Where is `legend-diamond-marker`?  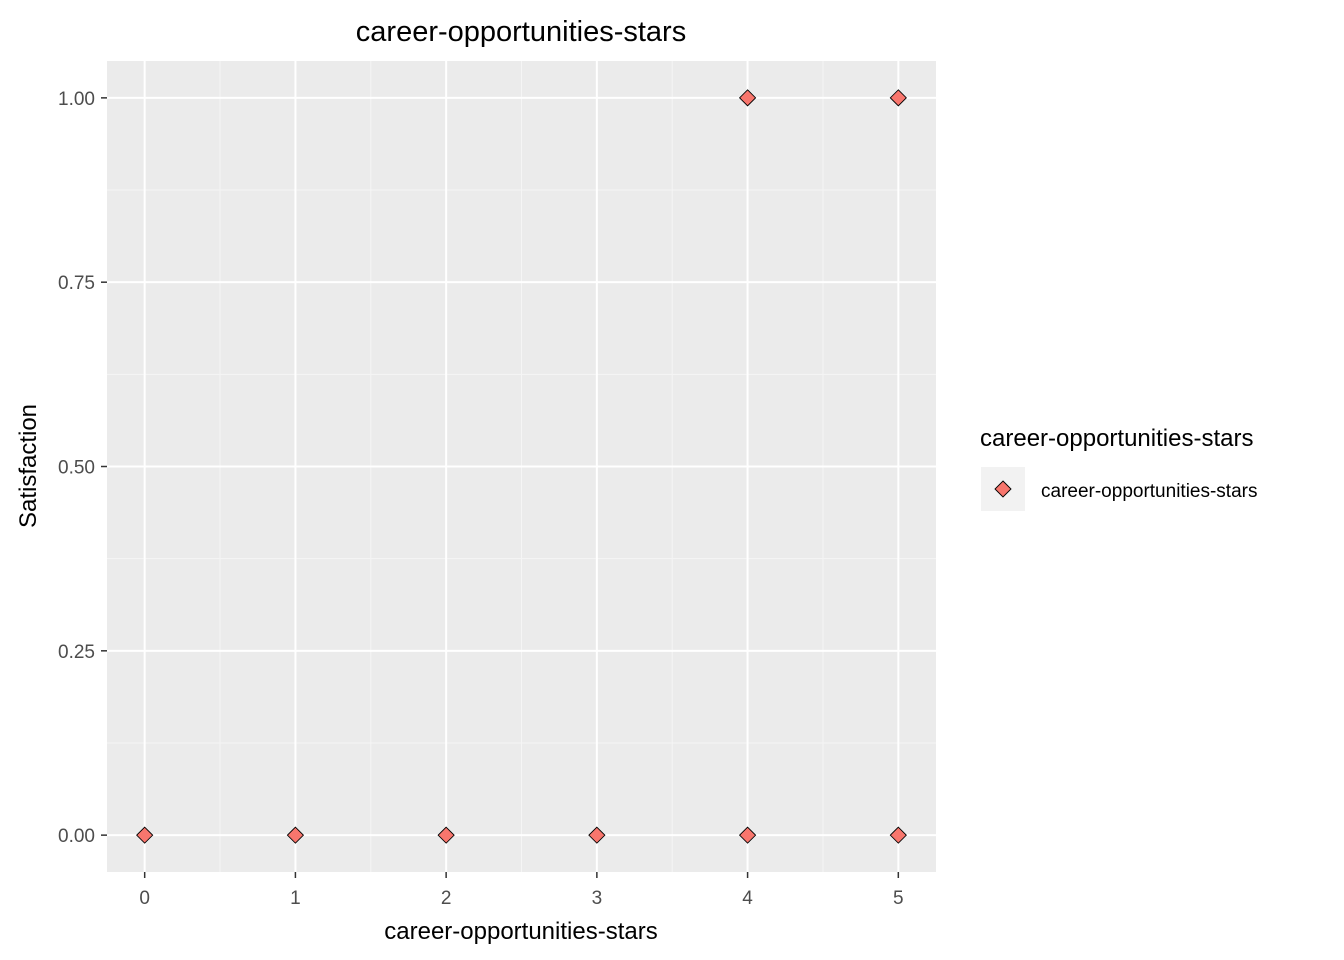
legend-diamond-marker is located at coordinates (1003, 489).